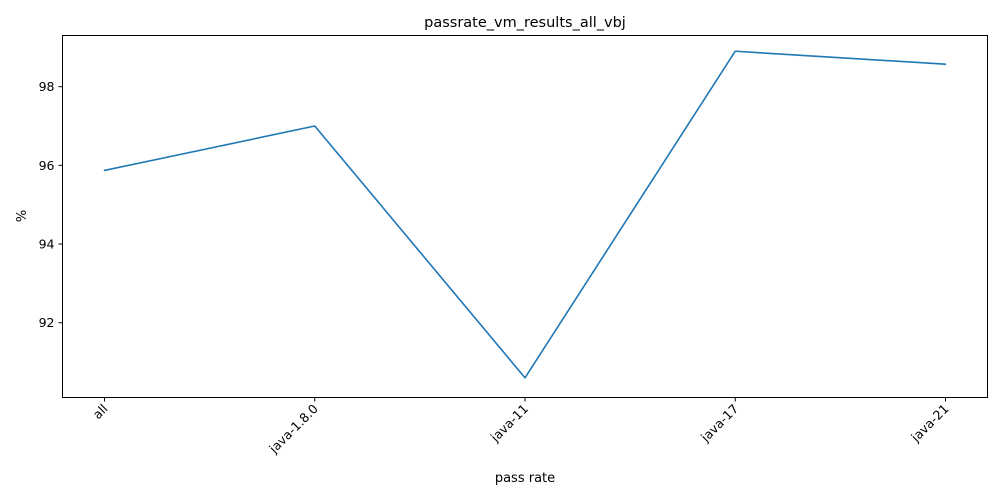 The width and height of the screenshot is (1000, 500). I want to click on y-axis: 92 94 96 98, so click(51, 204).